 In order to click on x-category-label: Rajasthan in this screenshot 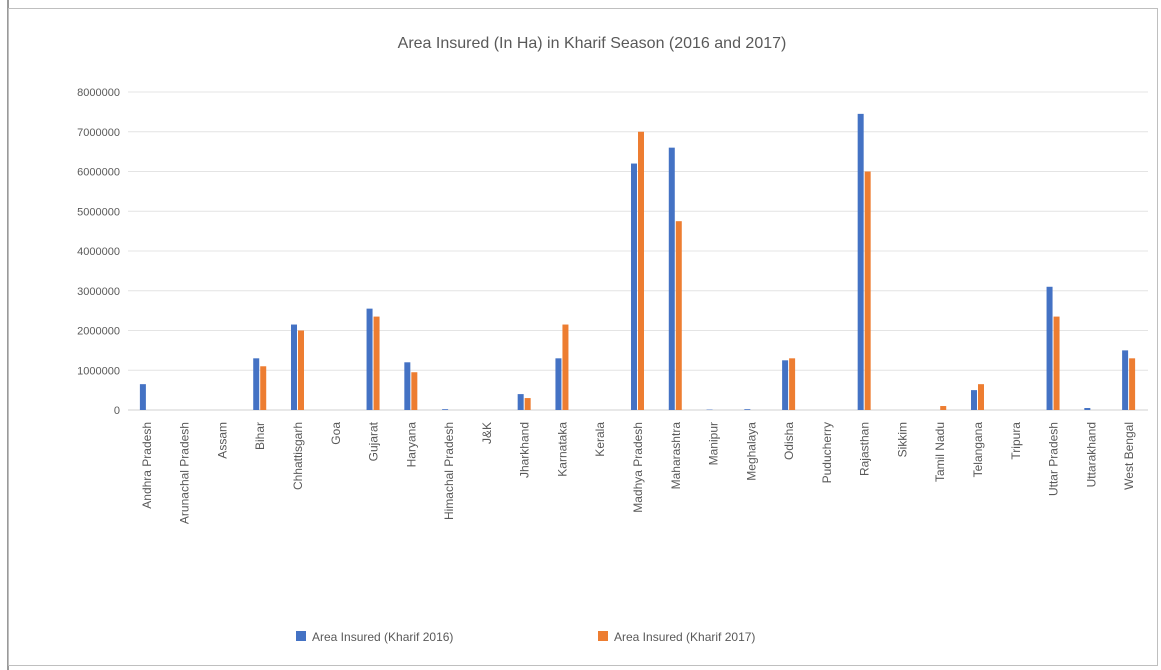, I will do `click(865, 449)`.